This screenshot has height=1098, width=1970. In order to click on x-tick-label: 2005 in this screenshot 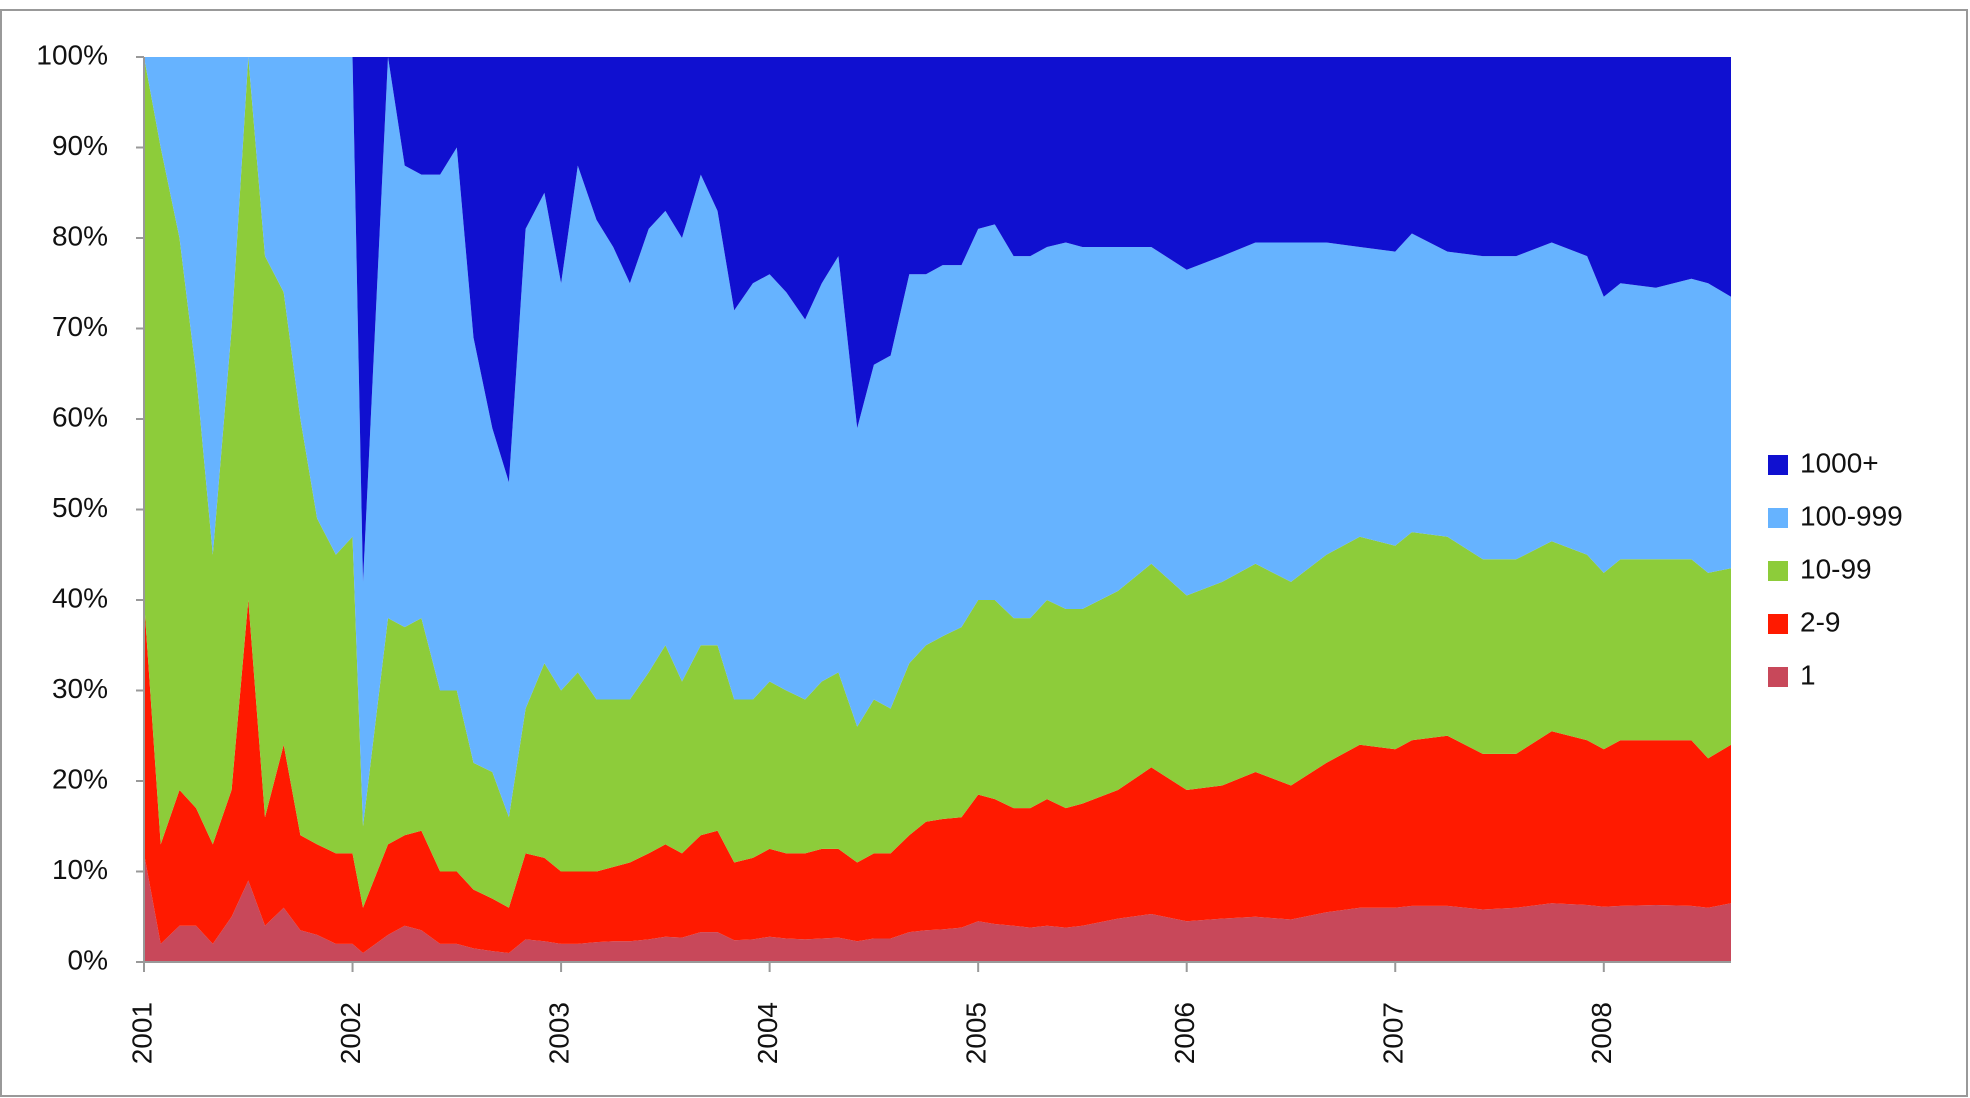, I will do `click(976, 1033)`.